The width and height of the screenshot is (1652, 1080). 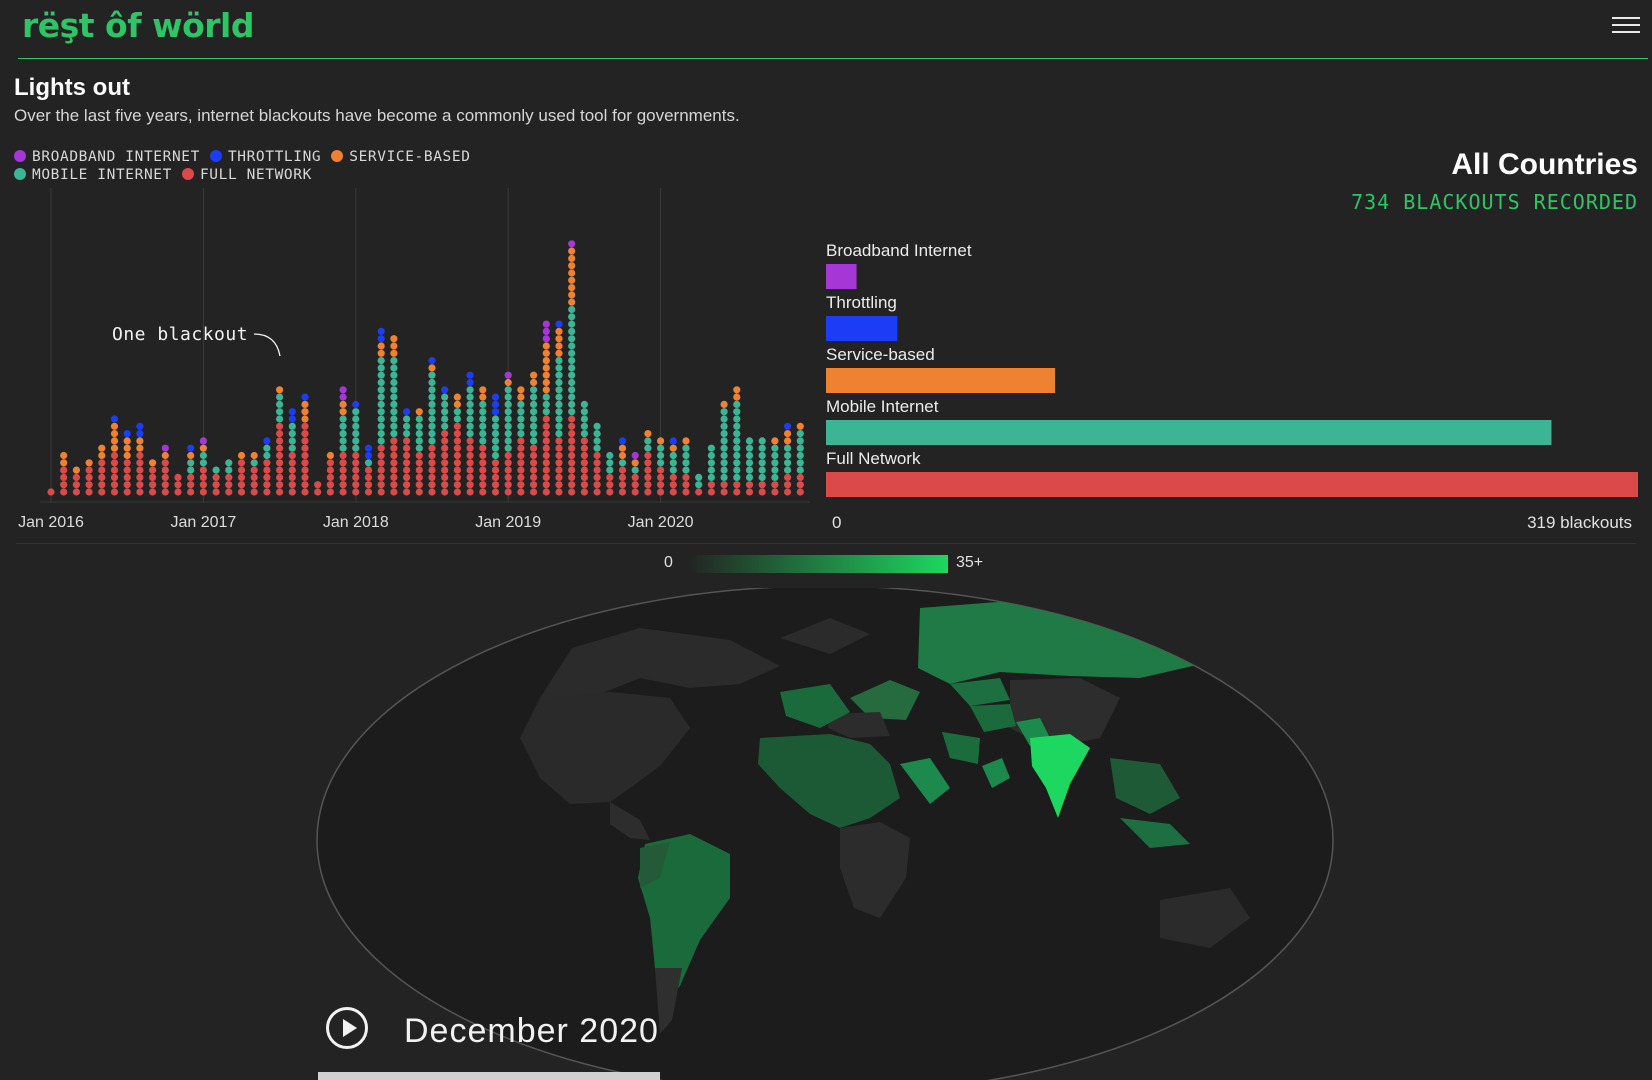 What do you see at coordinates (1579, 522) in the screenshot?
I see `bar-axis-max-label: 319 blackouts` at bounding box center [1579, 522].